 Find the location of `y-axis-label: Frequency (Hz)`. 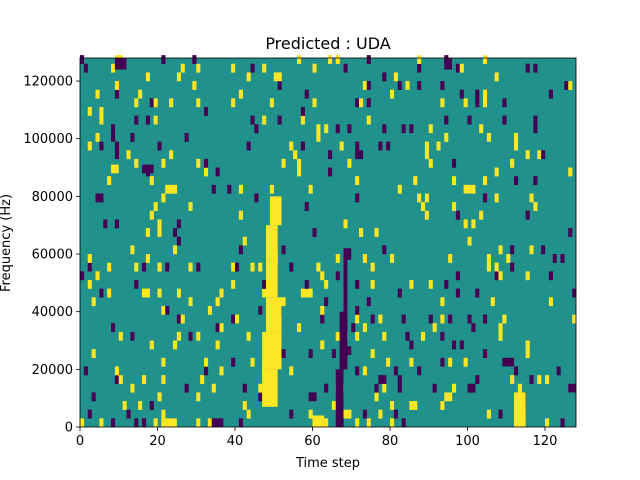

y-axis-label: Frequency (Hz) is located at coordinates (7, 243).